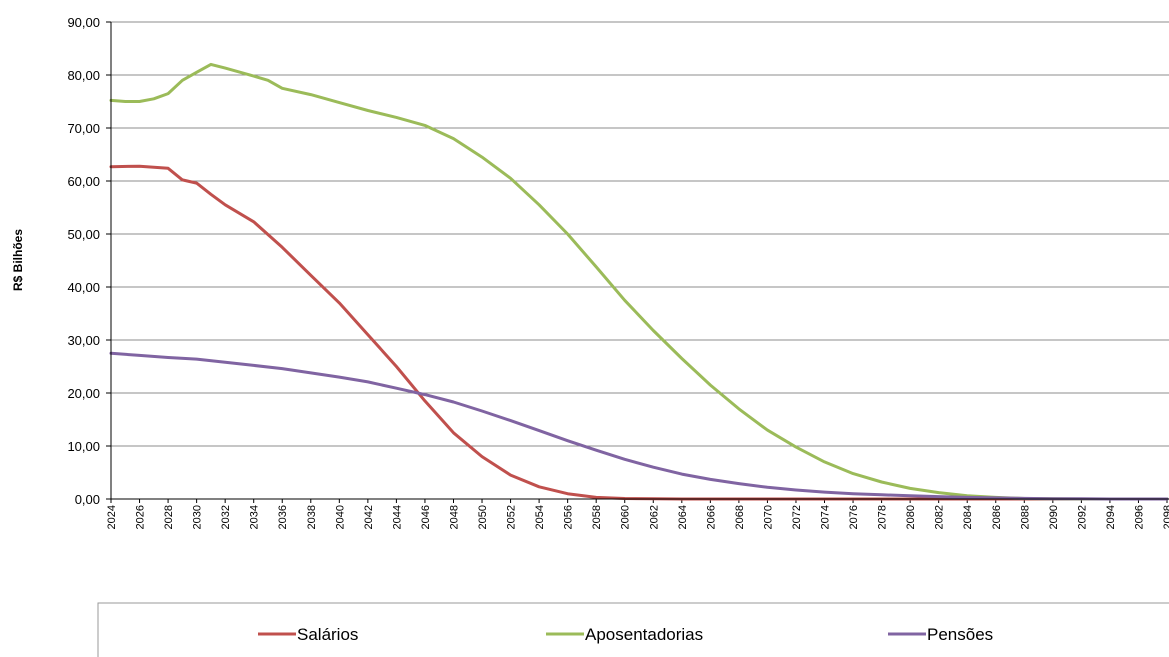  What do you see at coordinates (512, 517) in the screenshot?
I see `x-tick-label: 2052` at bounding box center [512, 517].